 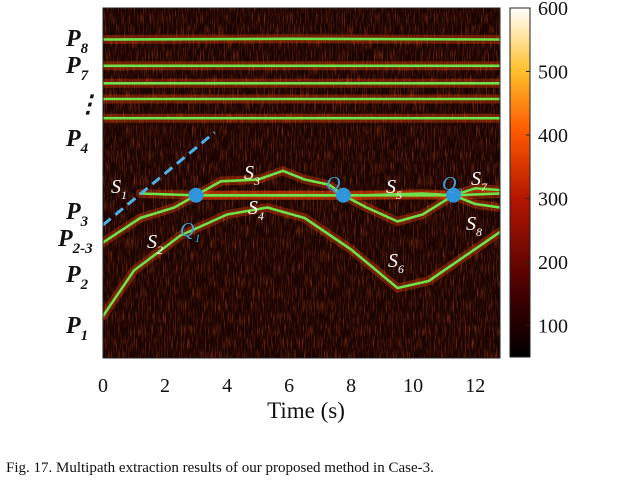 What do you see at coordinates (77, 141) in the screenshot?
I see `path-label-p4: P4` at bounding box center [77, 141].